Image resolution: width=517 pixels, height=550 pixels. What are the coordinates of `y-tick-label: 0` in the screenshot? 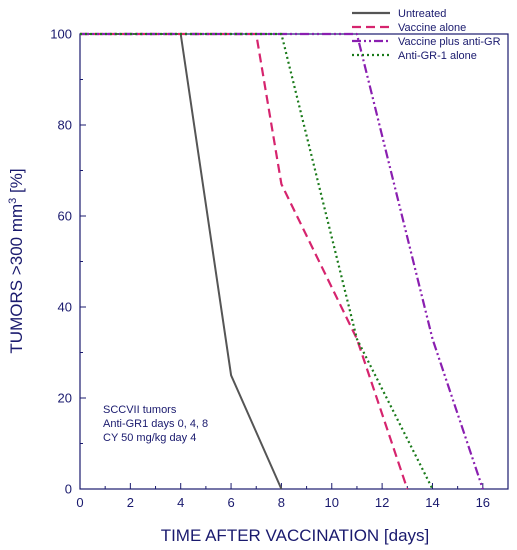 It's located at (68, 489).